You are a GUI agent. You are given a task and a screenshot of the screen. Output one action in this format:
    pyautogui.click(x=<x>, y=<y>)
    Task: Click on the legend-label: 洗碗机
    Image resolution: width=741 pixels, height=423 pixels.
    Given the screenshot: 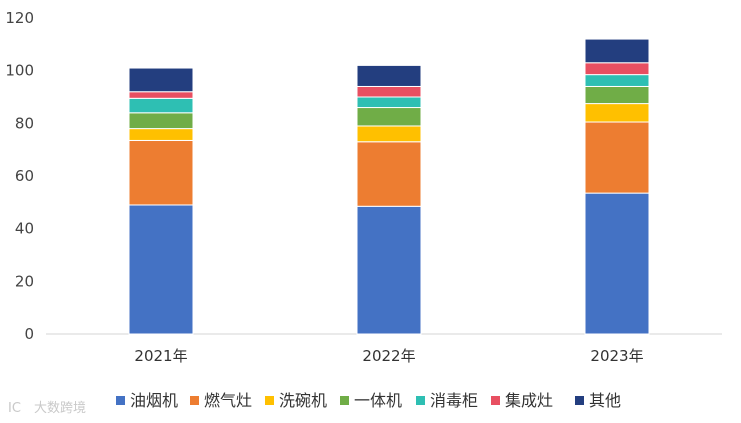 What is the action you would take?
    pyautogui.click(x=303, y=400)
    